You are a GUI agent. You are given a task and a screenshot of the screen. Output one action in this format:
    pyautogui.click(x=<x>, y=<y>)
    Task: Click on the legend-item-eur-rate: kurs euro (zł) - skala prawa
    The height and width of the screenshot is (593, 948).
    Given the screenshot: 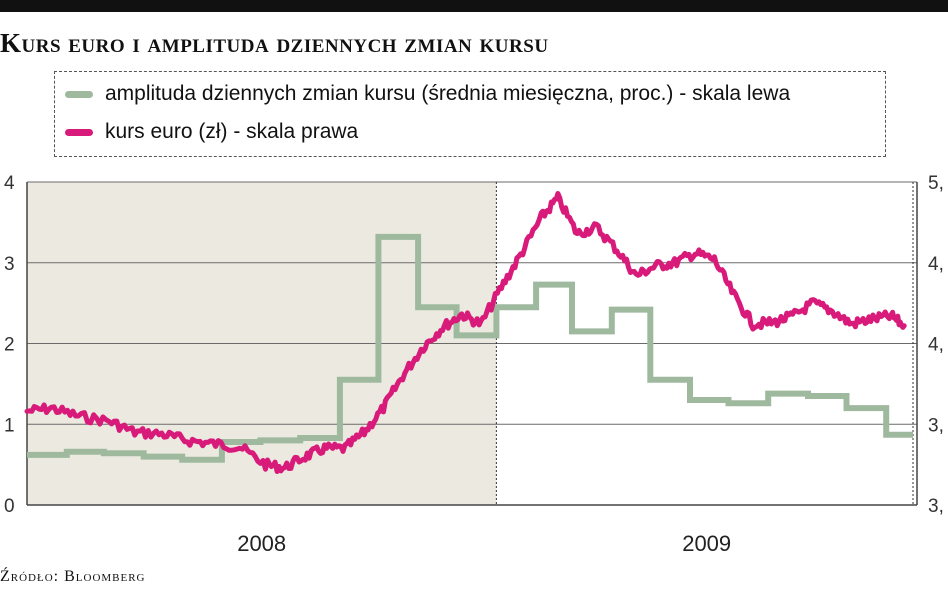 What is the action you would take?
    pyautogui.click(x=211, y=132)
    